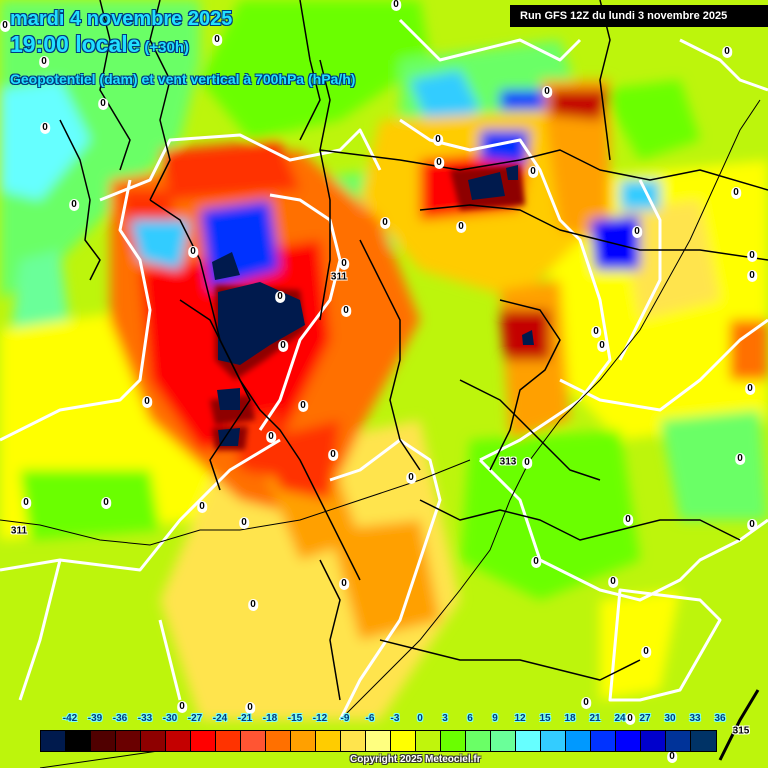 Image resolution: width=768 pixels, height=768 pixels. Describe the element at coordinates (167, 47) in the screenshot. I see `forecast-lead-time: (+30h)` at that location.